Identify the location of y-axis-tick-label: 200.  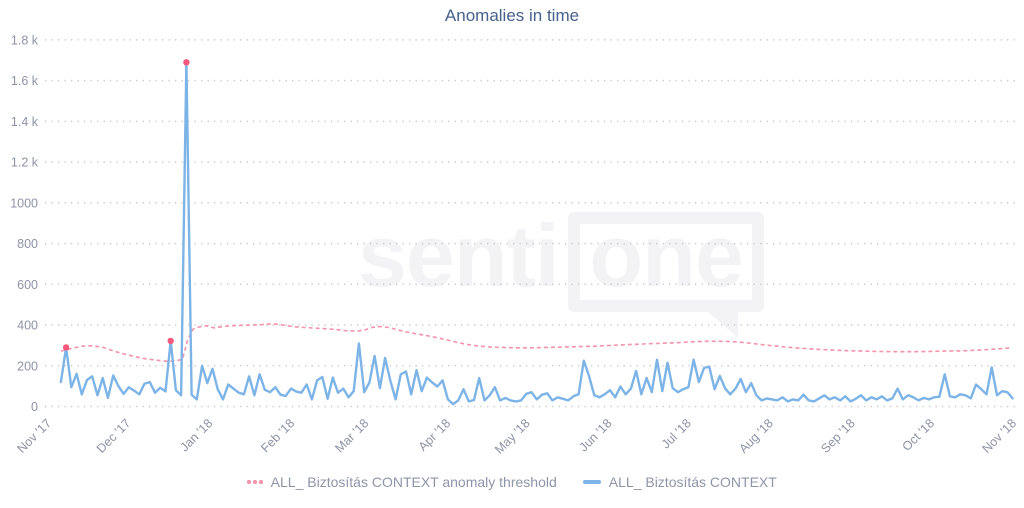
(27, 366).